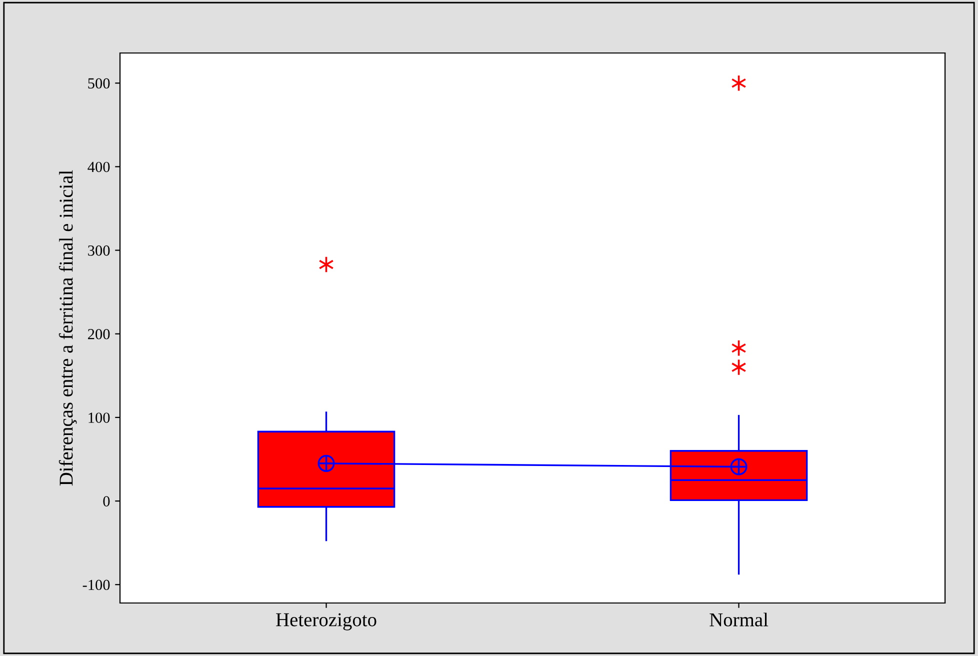 This screenshot has width=978, height=656. What do you see at coordinates (96, 585) in the screenshot?
I see `y-tick-label: -100` at bounding box center [96, 585].